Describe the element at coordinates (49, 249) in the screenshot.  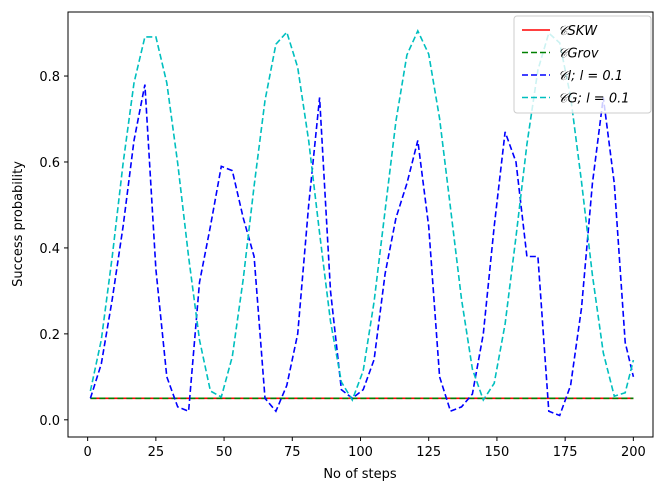
I see `y-tick-label: 0.4` at that location.